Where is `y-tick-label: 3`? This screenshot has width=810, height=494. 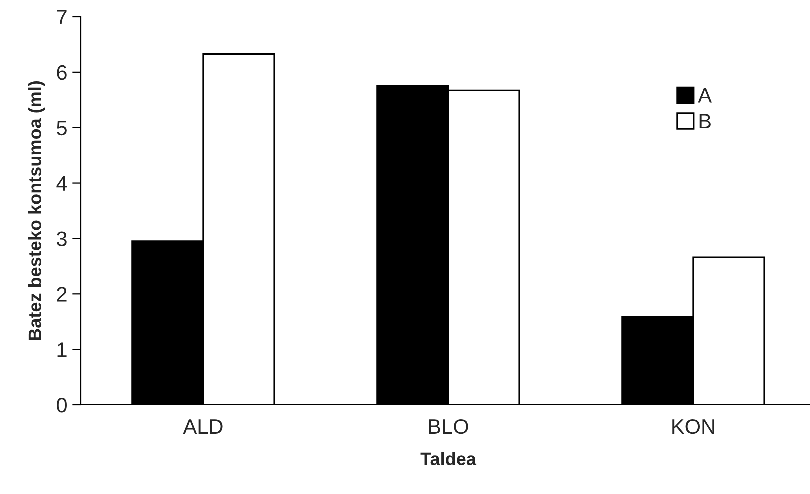
y-tick-label: 3 is located at coordinates (62, 239).